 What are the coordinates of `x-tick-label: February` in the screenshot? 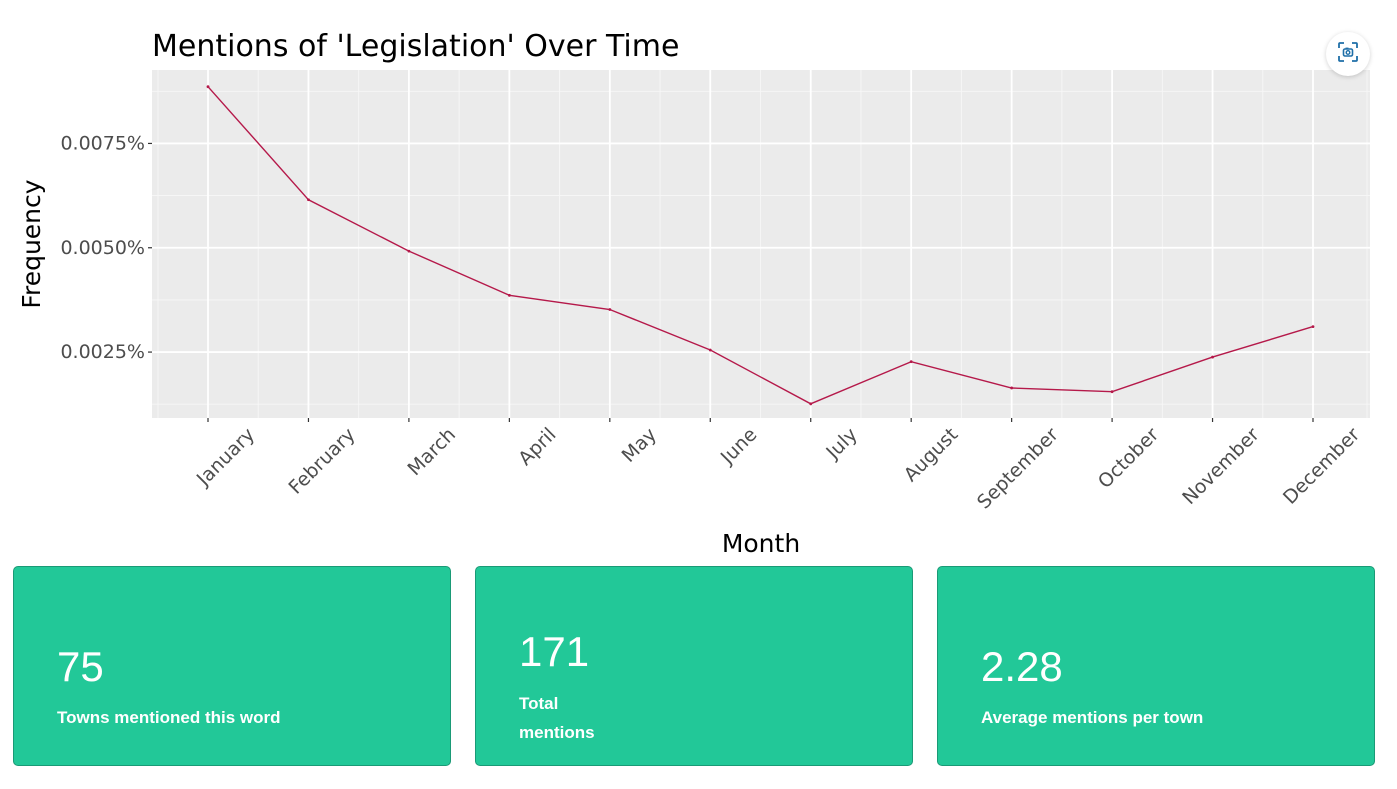 It's located at (322, 461).